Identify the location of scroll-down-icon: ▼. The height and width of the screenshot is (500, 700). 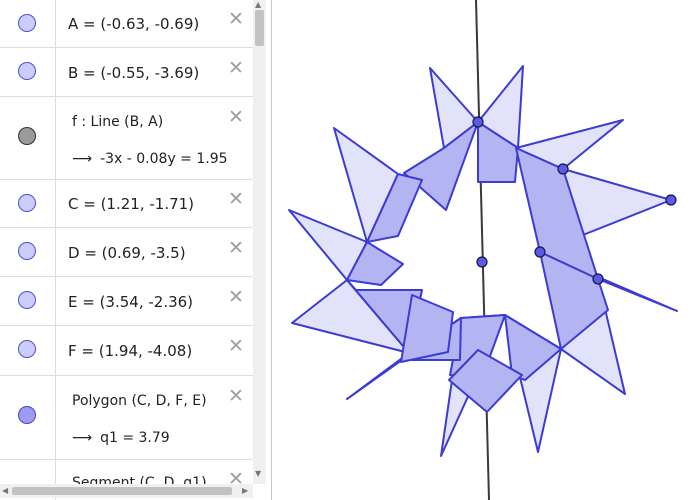
(258, 473).